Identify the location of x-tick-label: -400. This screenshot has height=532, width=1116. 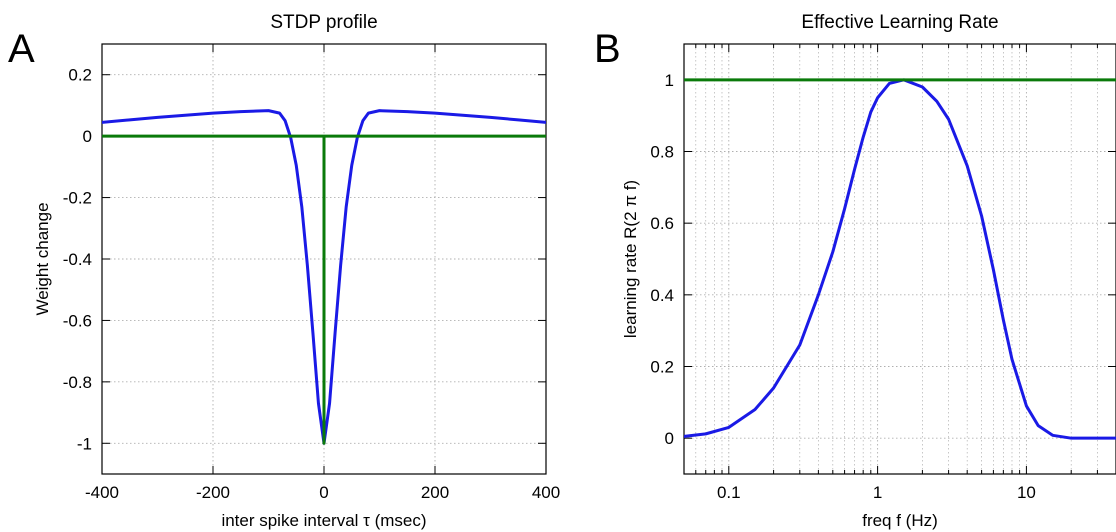
(102, 492).